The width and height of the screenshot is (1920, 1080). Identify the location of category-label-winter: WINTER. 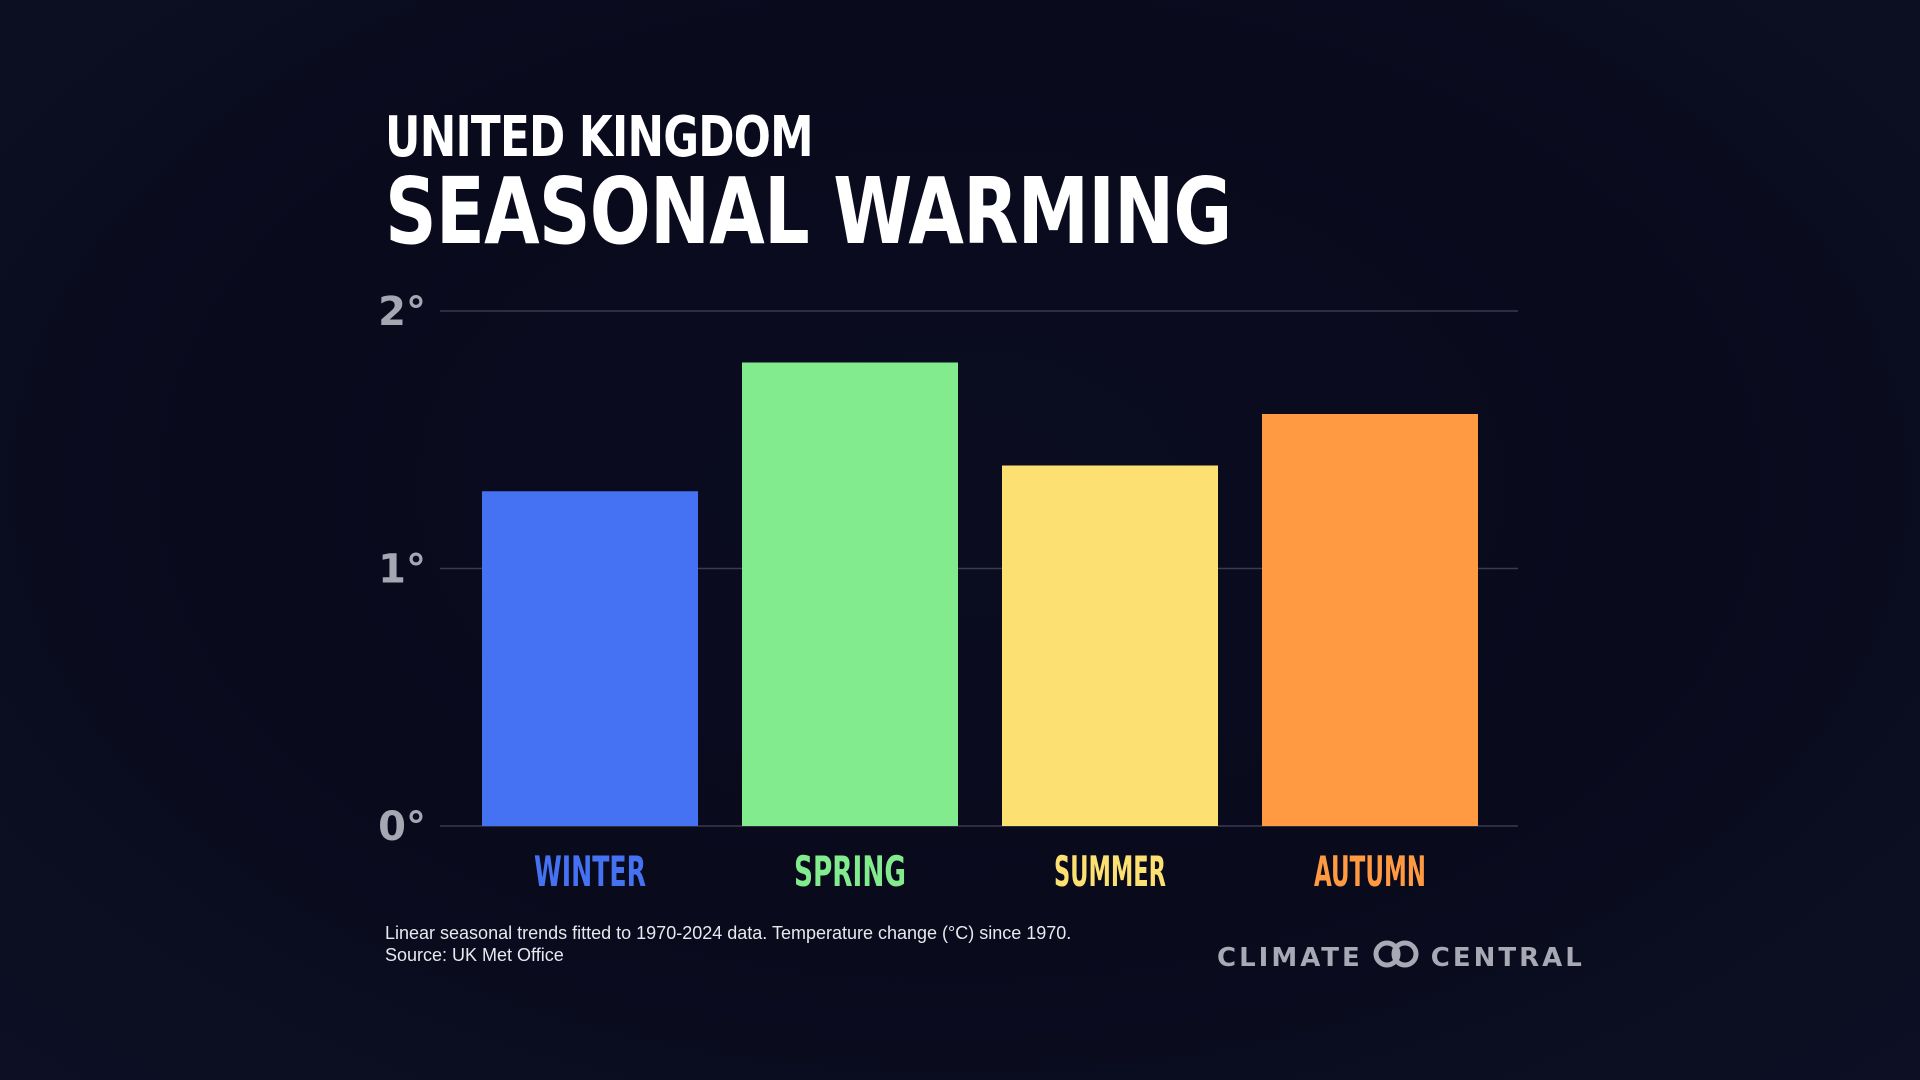
(590, 871).